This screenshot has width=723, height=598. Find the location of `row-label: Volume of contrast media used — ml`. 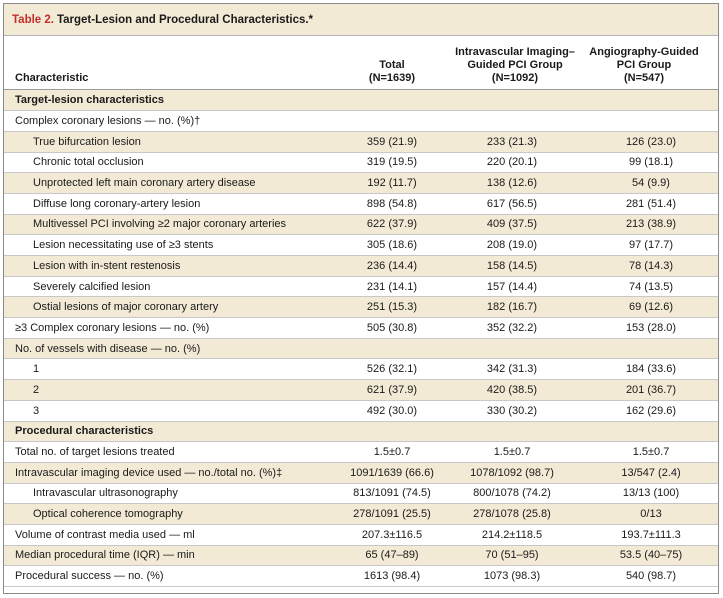

row-label: Volume of contrast media used — ml is located at coordinates (174, 535).